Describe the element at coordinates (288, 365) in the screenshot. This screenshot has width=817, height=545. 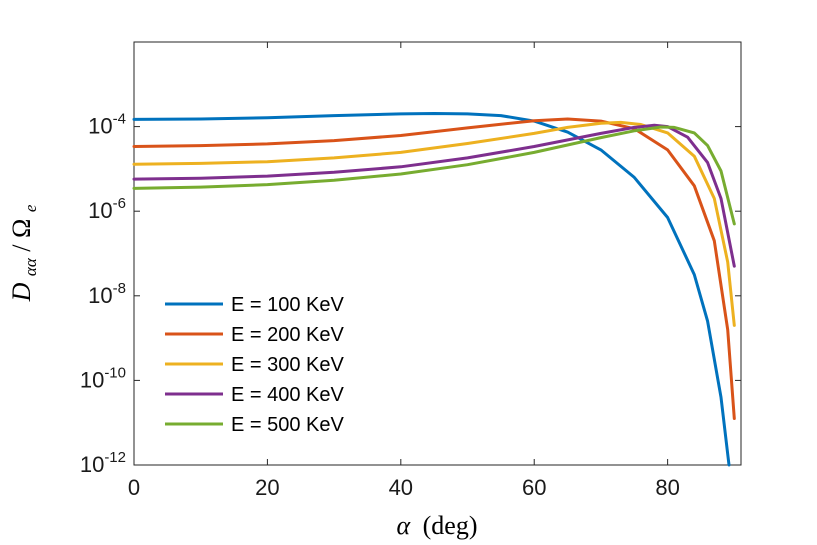
I see `legend-label-3: E = 300 KeV` at that location.